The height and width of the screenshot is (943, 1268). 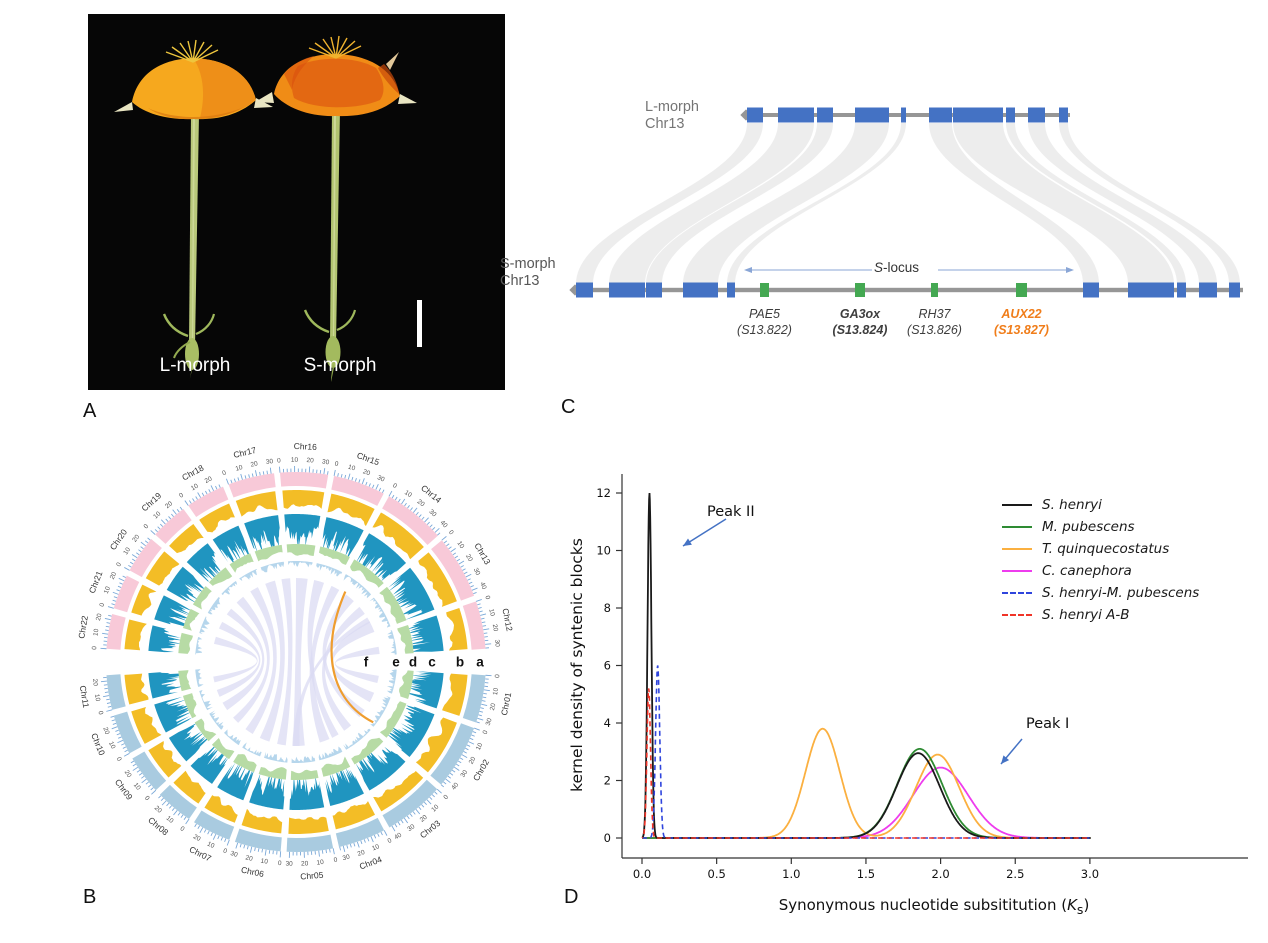 I want to click on track-label-d: d, so click(x=413, y=662).